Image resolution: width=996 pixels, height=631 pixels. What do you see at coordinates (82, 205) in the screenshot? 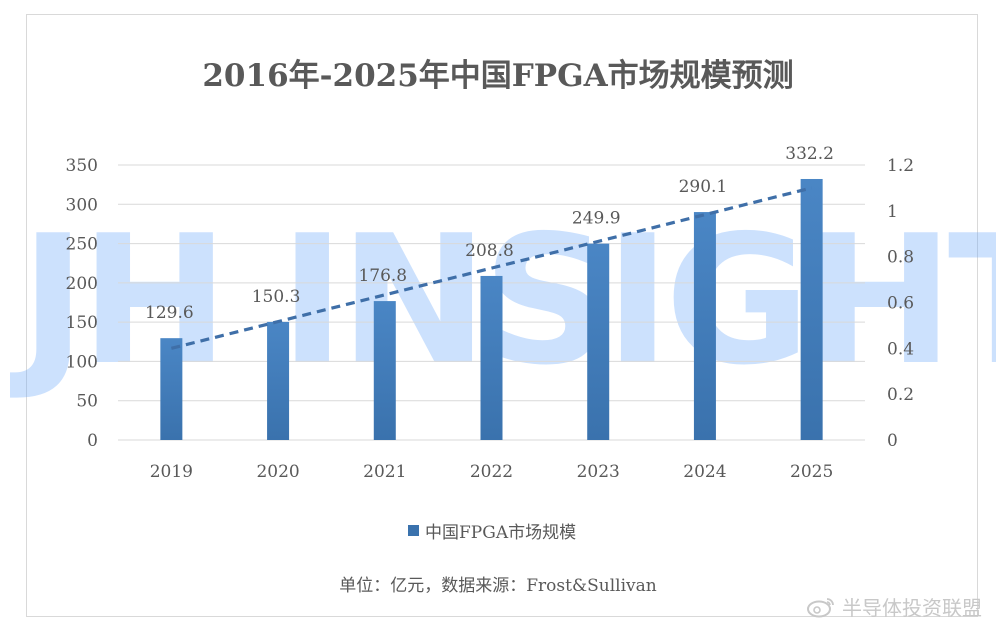
I see `y-tick-label: 300` at bounding box center [82, 205].